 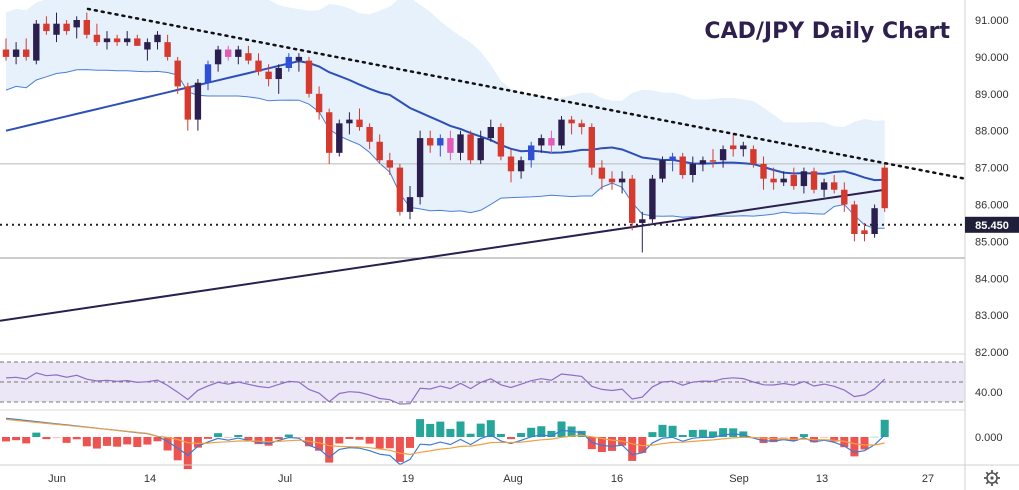 What do you see at coordinates (992, 242) in the screenshot?
I see `price-tick-label: 85.000` at bounding box center [992, 242].